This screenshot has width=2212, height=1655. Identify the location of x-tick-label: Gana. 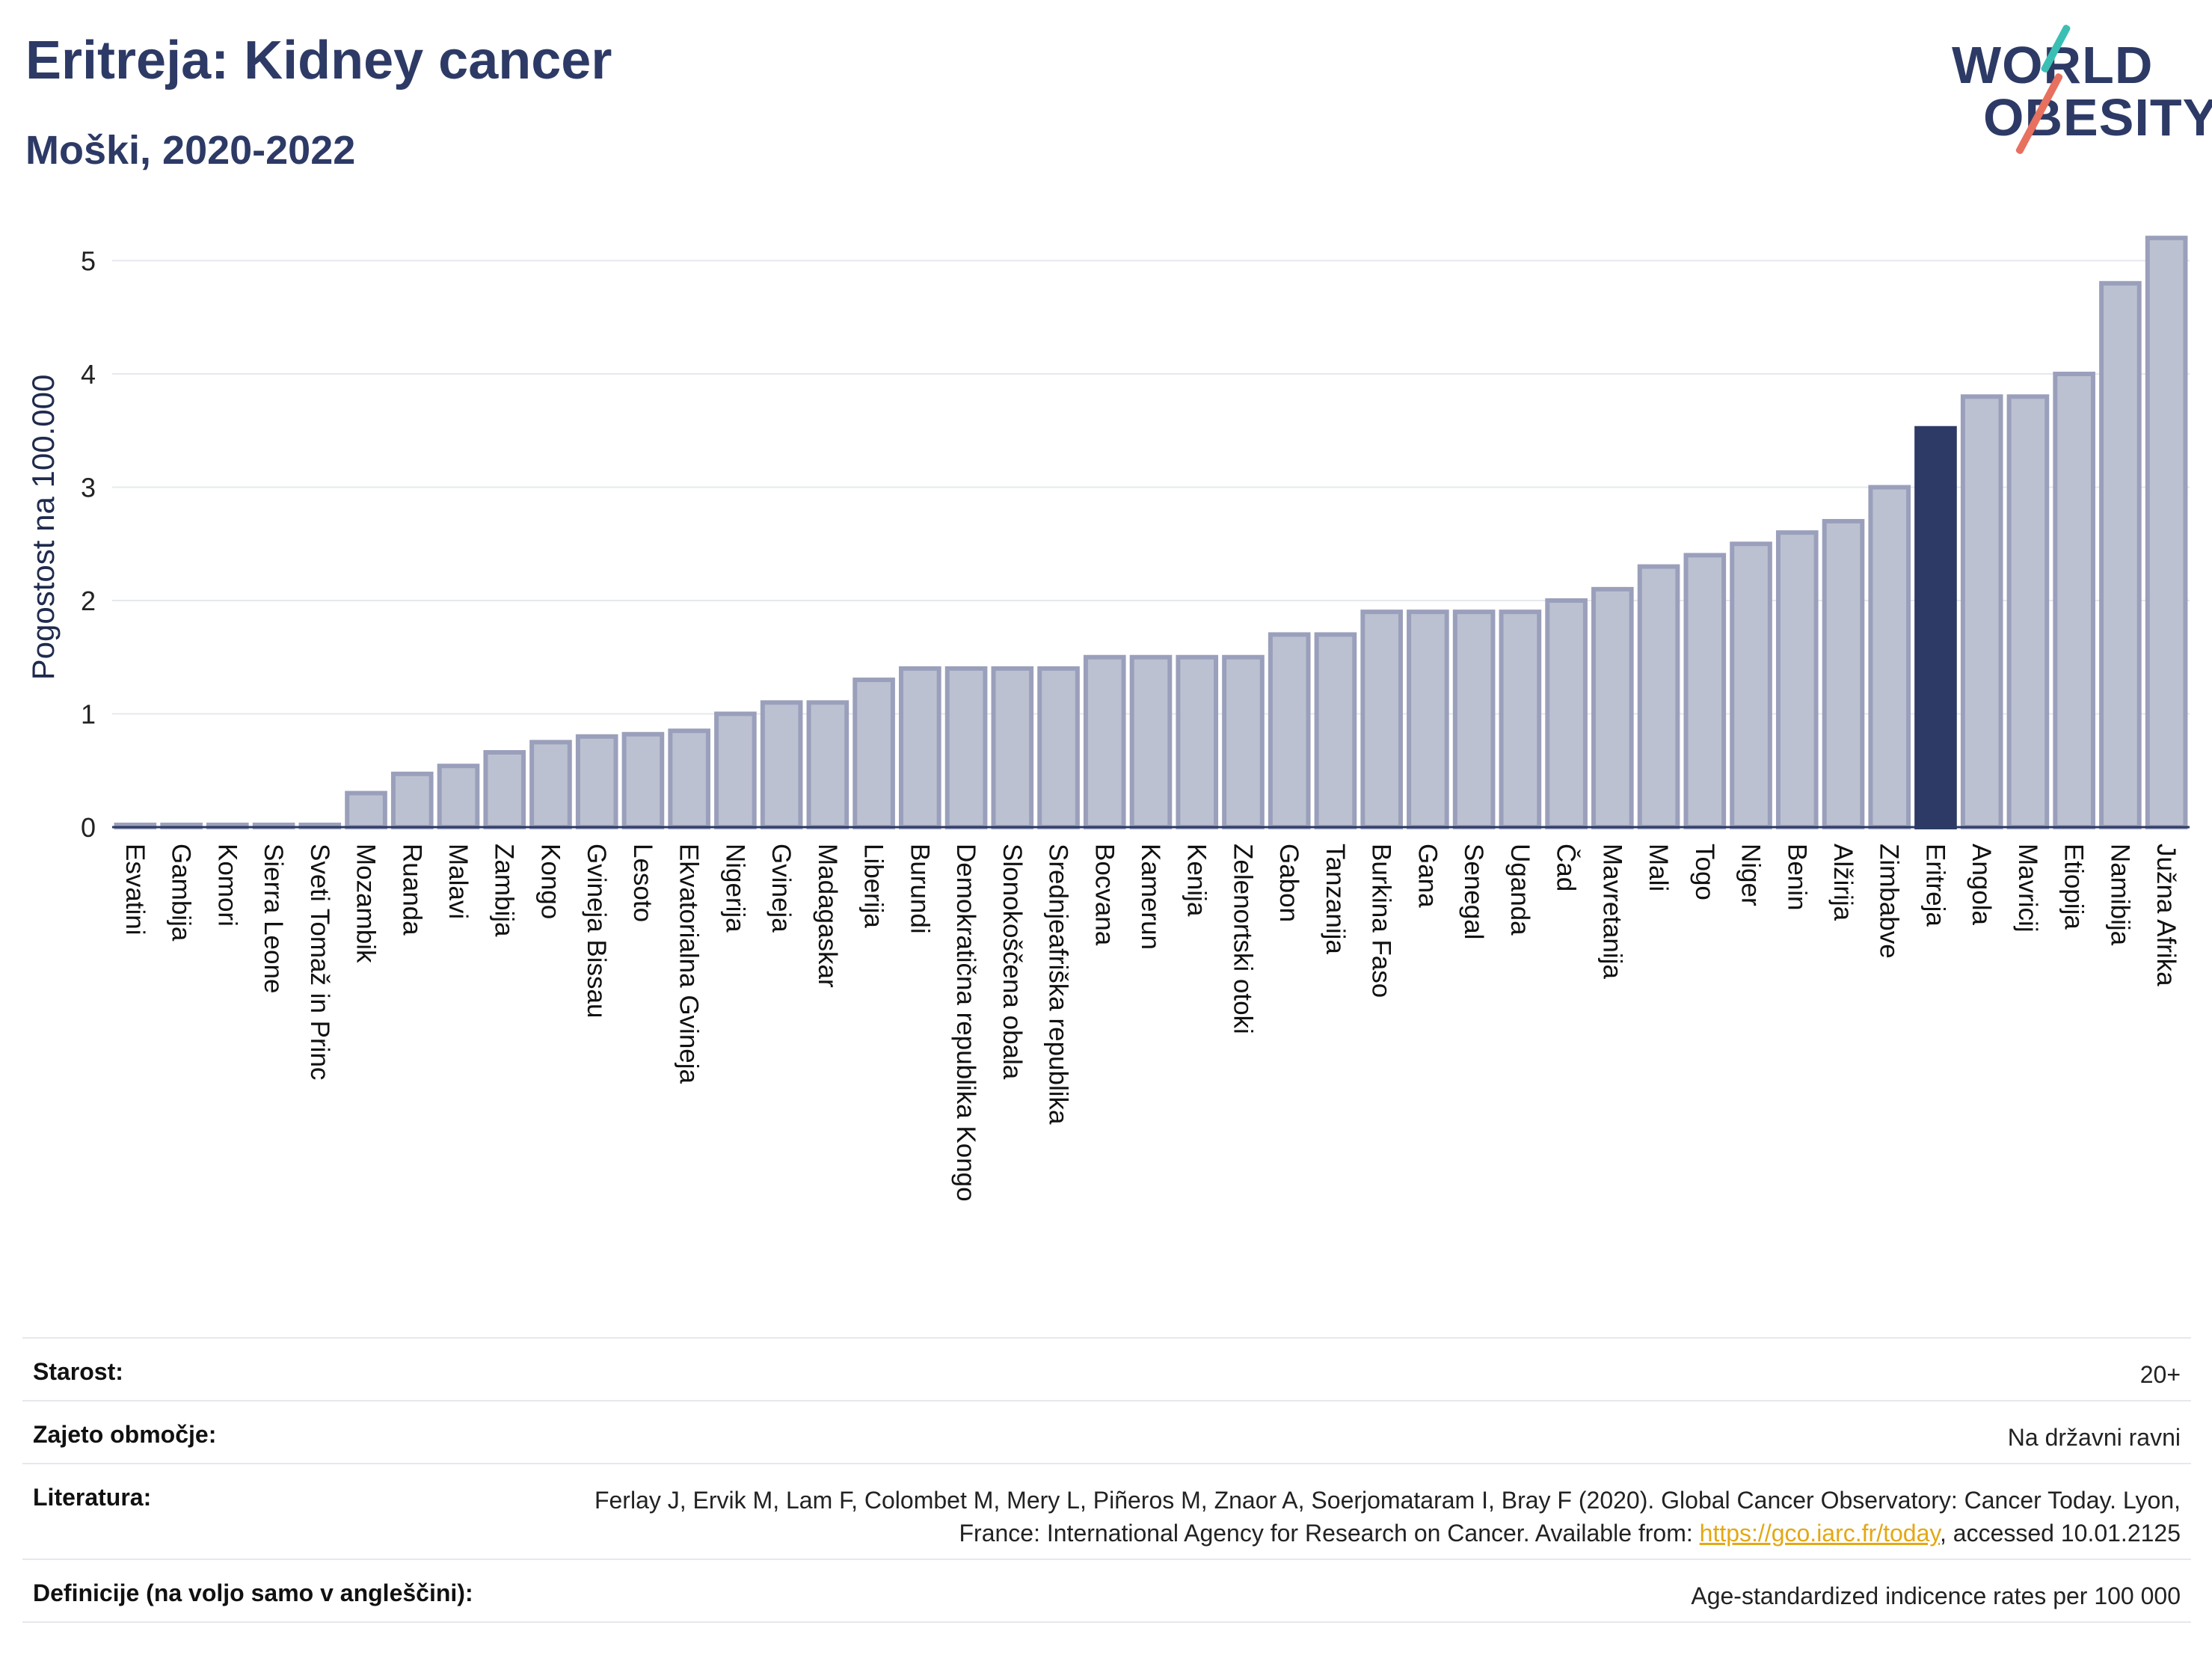
(1427, 876).